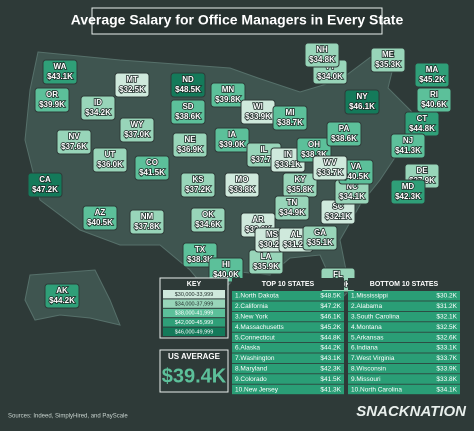 The width and height of the screenshot is (474, 431). Describe the element at coordinates (296, 244) in the screenshot. I see `state-salary: $31.2K` at that location.